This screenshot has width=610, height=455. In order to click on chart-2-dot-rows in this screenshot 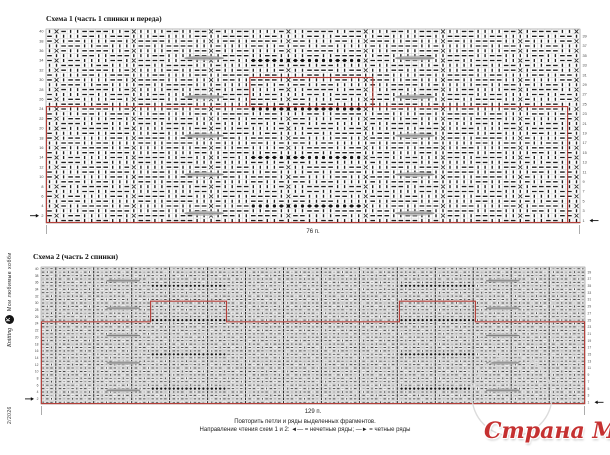, I will do `click(313, 337)`.